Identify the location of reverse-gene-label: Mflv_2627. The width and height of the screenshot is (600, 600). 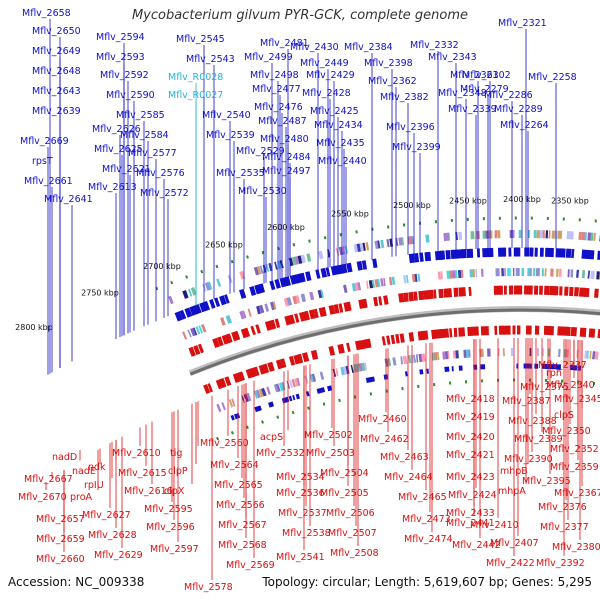
(106, 515).